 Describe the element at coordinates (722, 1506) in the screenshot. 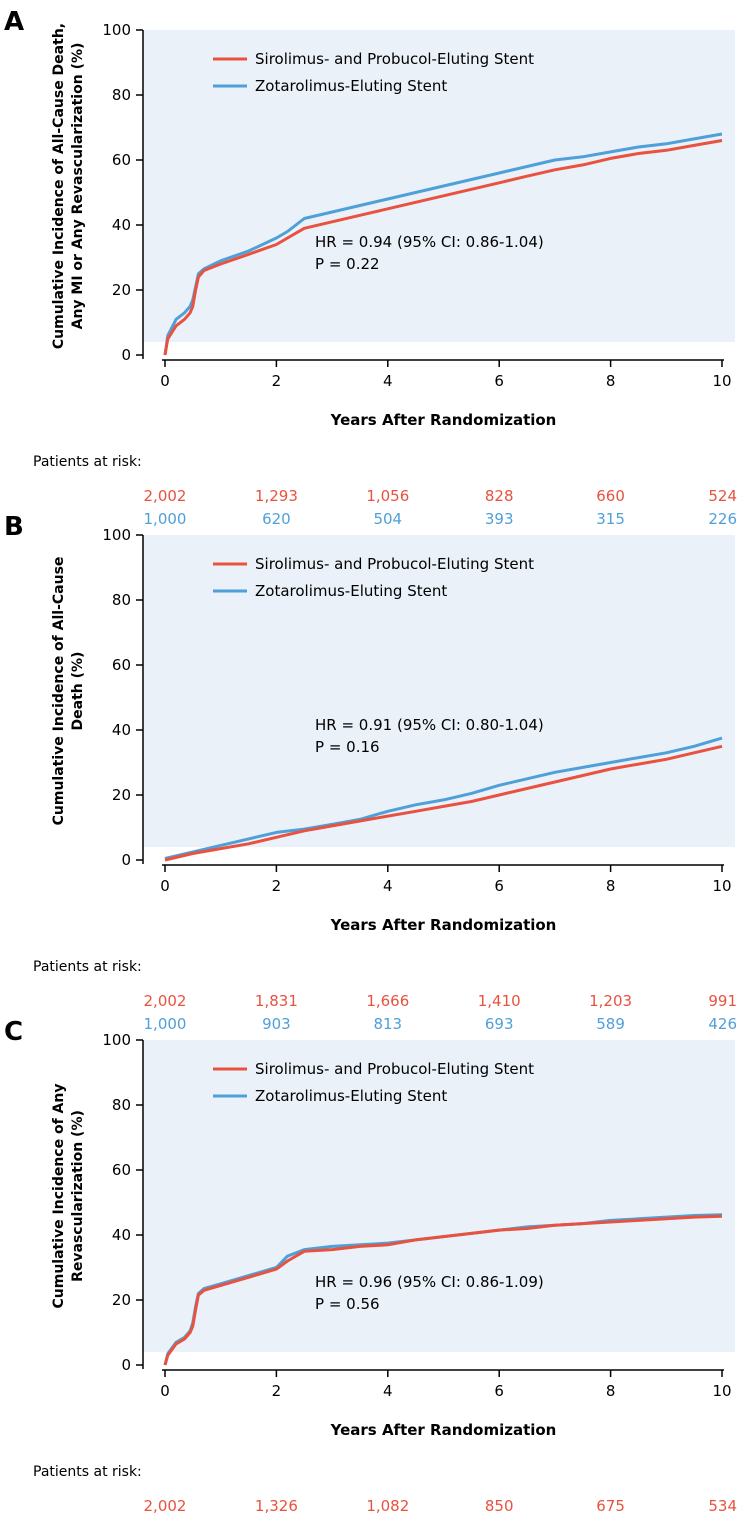

I see `risk-count-sirolimus: 534` at that location.